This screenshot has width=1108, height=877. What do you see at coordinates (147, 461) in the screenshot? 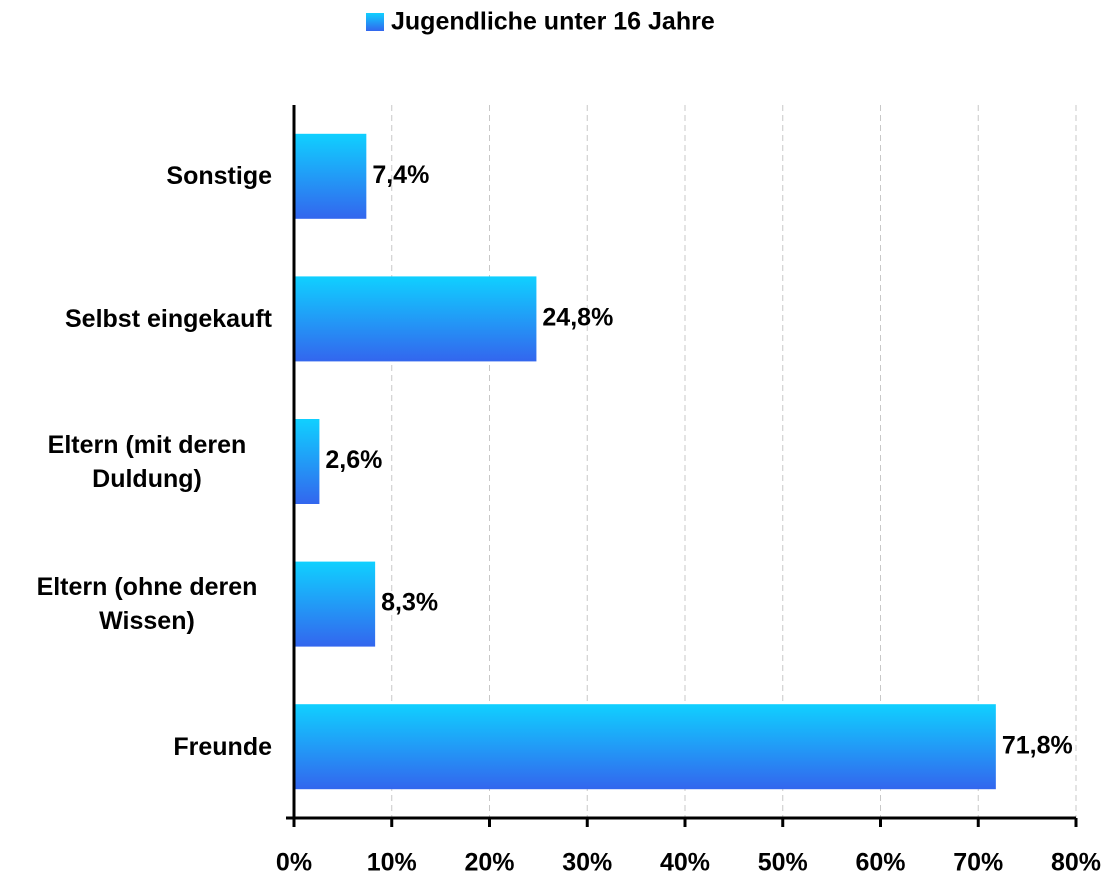
I see `y-tick-label: Eltern (mit deren Duldung)` at bounding box center [147, 461].